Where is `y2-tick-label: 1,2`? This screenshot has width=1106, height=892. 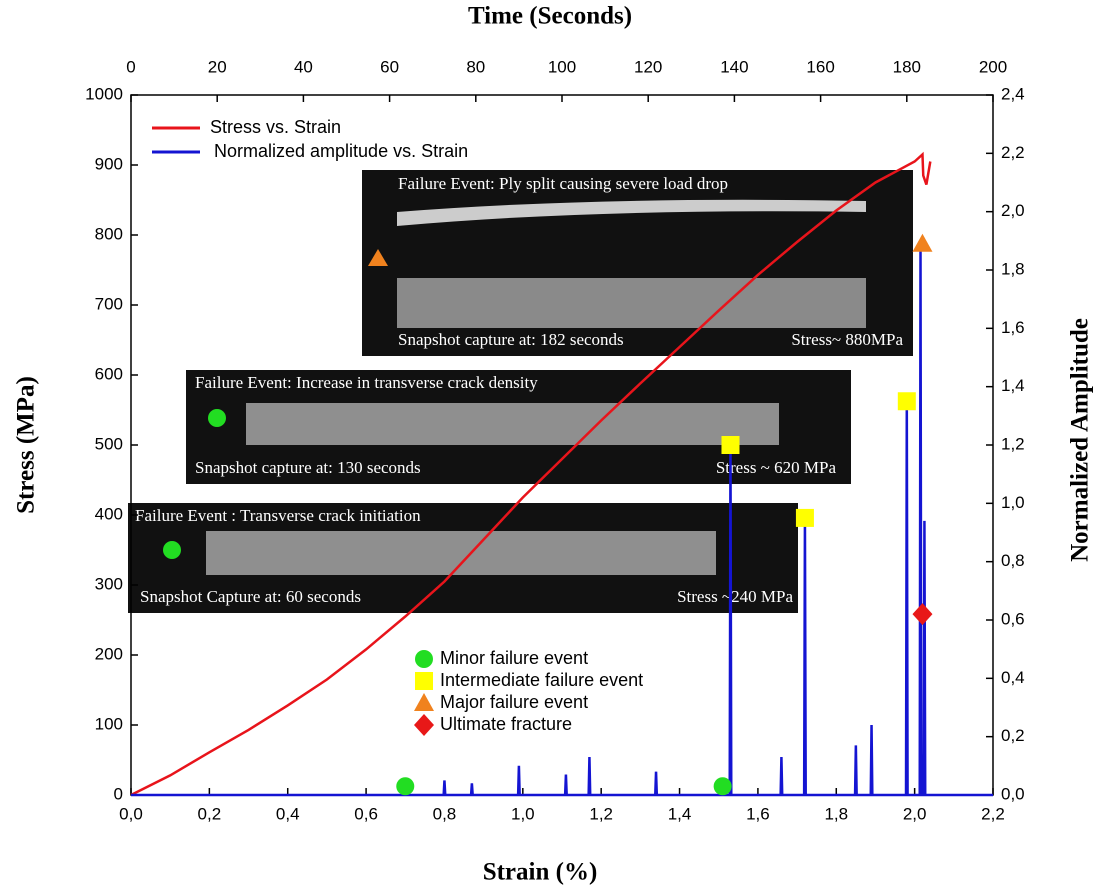 y2-tick-label: 1,2 is located at coordinates (1013, 443).